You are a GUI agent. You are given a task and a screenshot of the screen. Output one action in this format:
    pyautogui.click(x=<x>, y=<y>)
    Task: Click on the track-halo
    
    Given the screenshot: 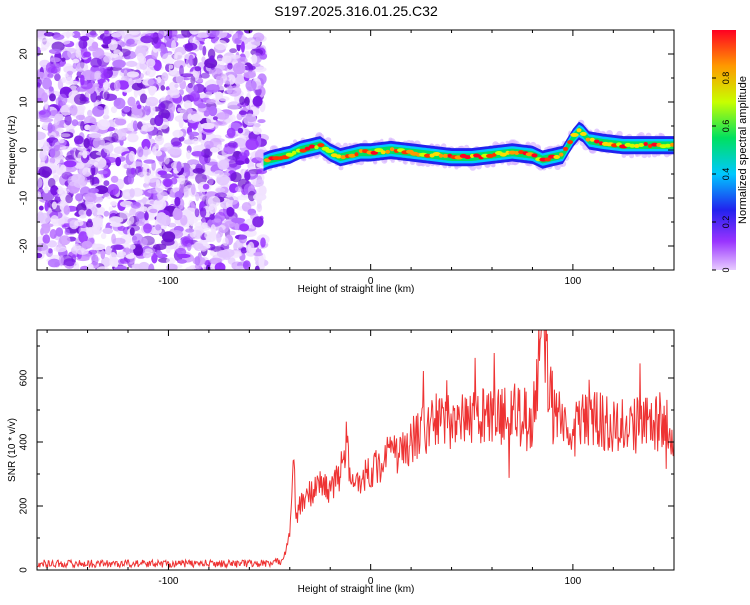 What is the action you would take?
    pyautogui.click(x=632, y=156)
    